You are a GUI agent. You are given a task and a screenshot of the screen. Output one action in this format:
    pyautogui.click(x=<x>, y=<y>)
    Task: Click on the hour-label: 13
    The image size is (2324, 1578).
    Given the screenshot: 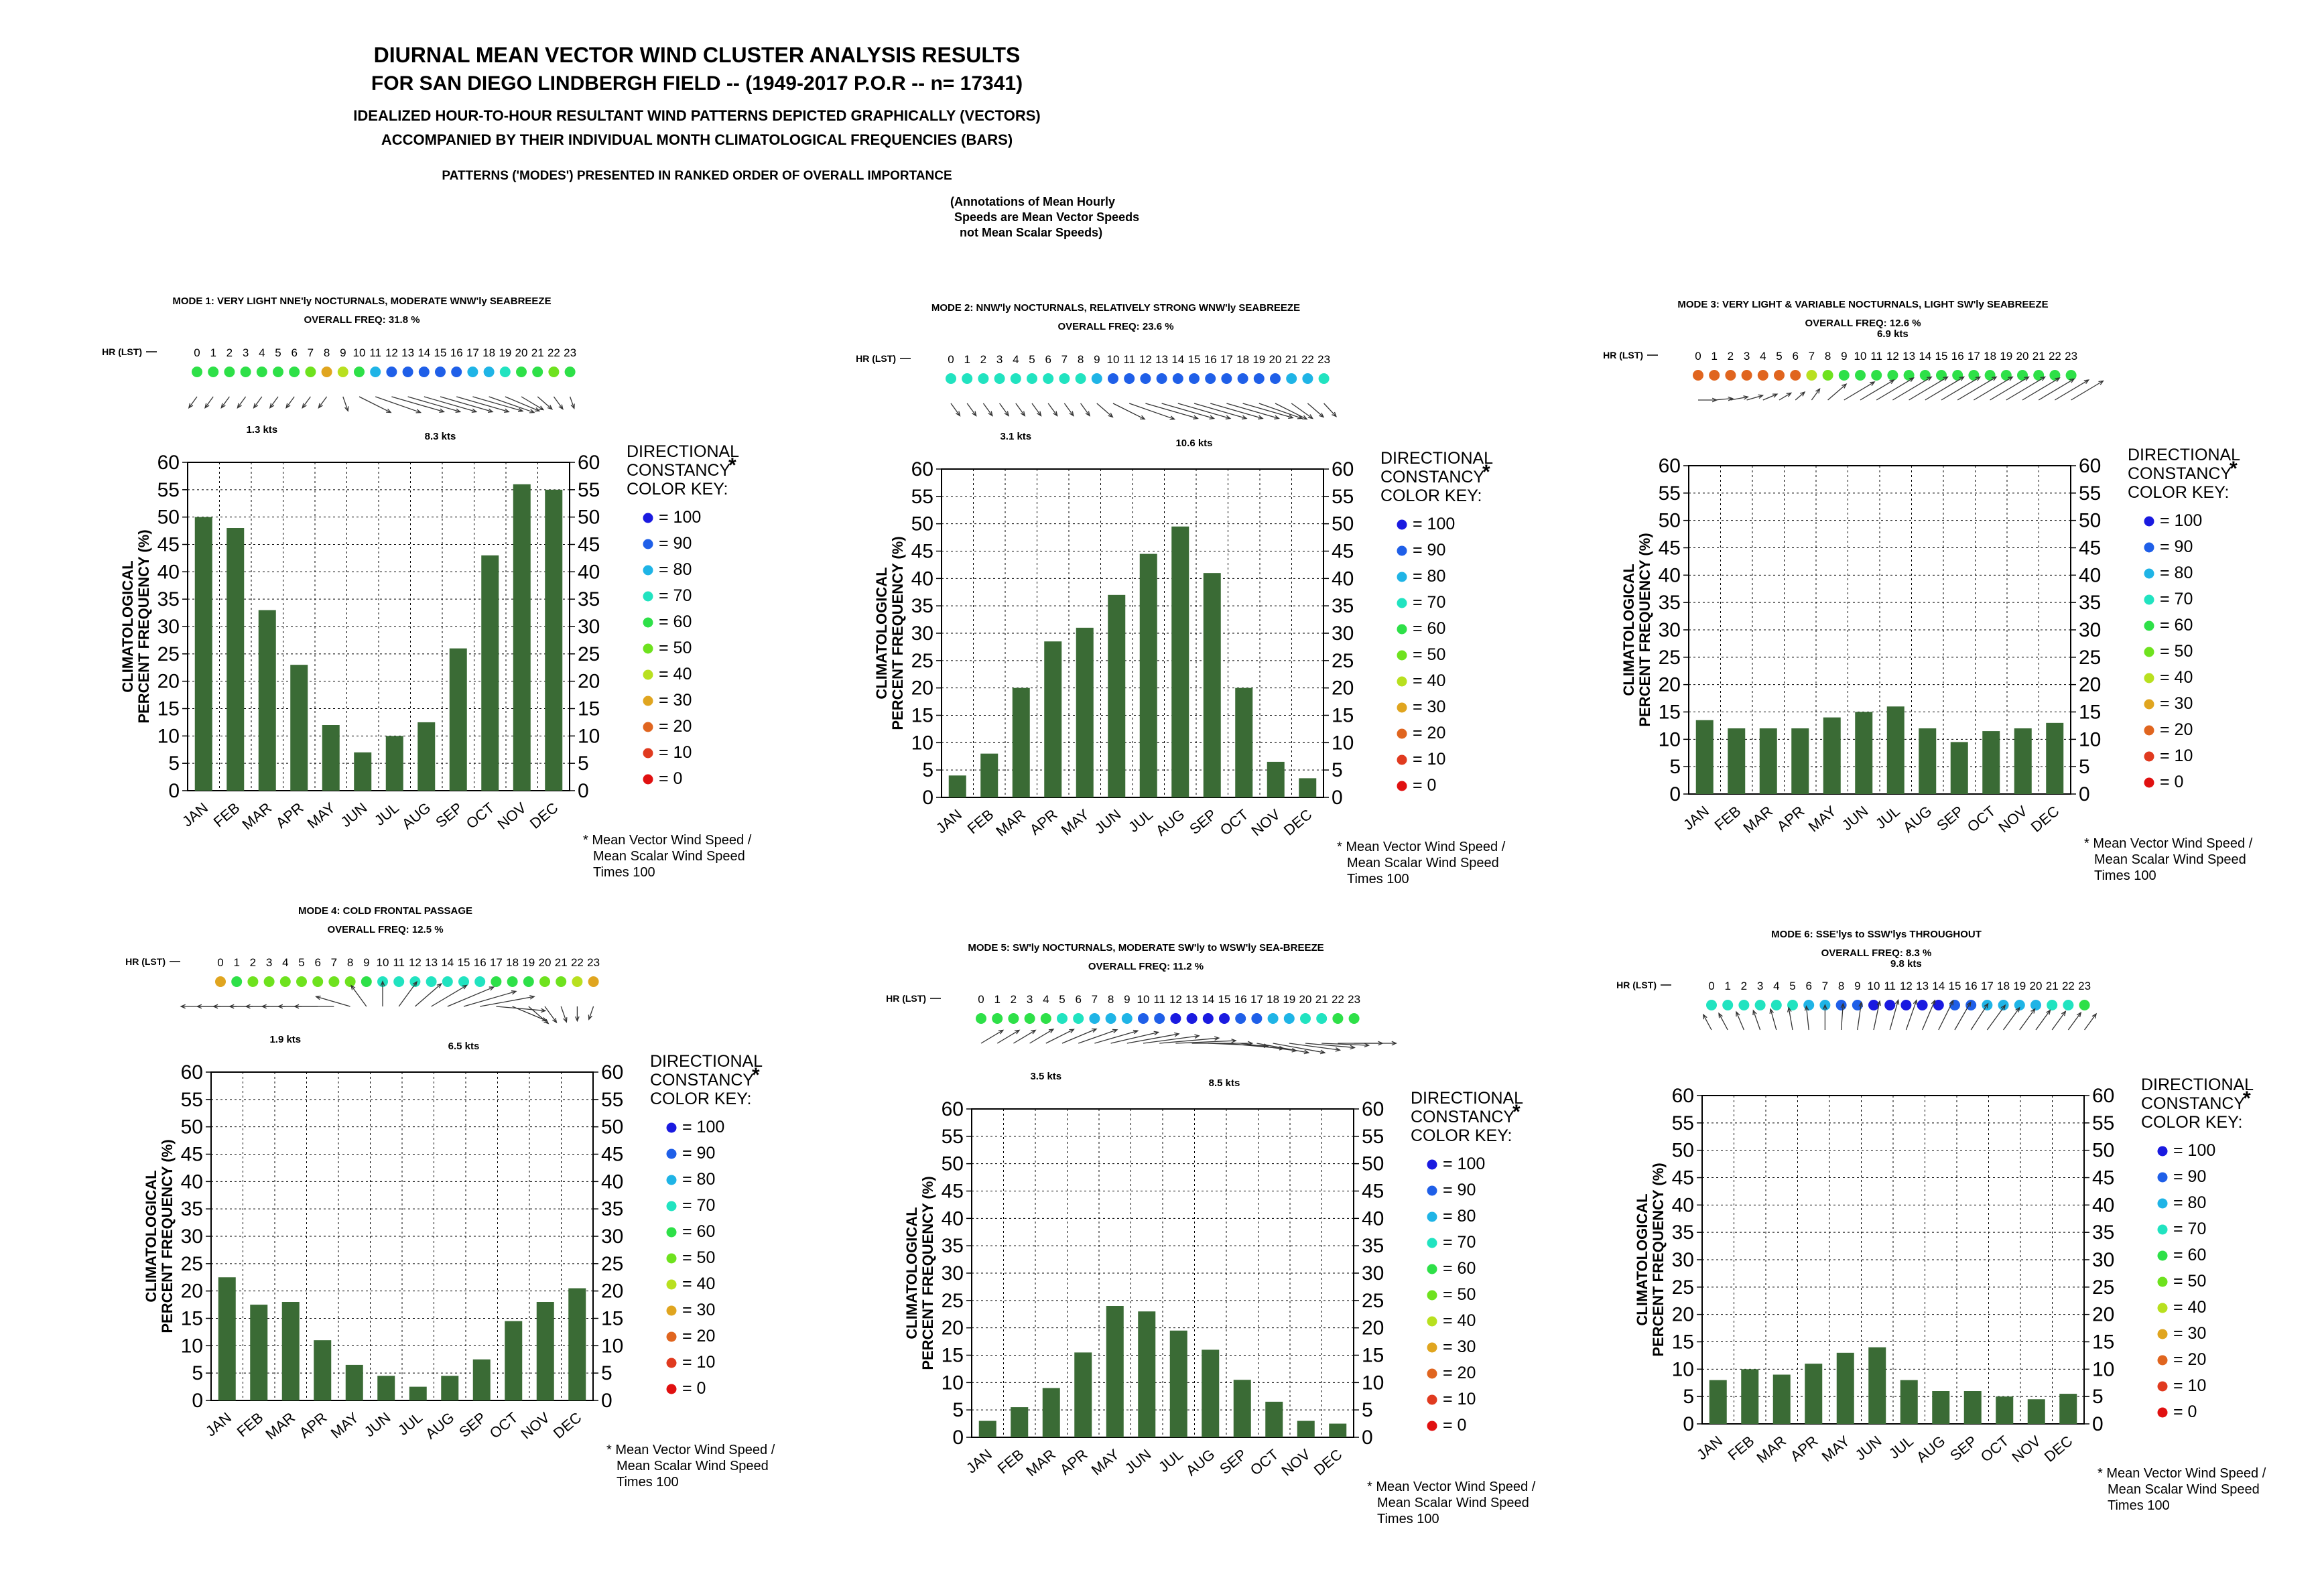 What is the action you would take?
    pyautogui.click(x=431, y=962)
    